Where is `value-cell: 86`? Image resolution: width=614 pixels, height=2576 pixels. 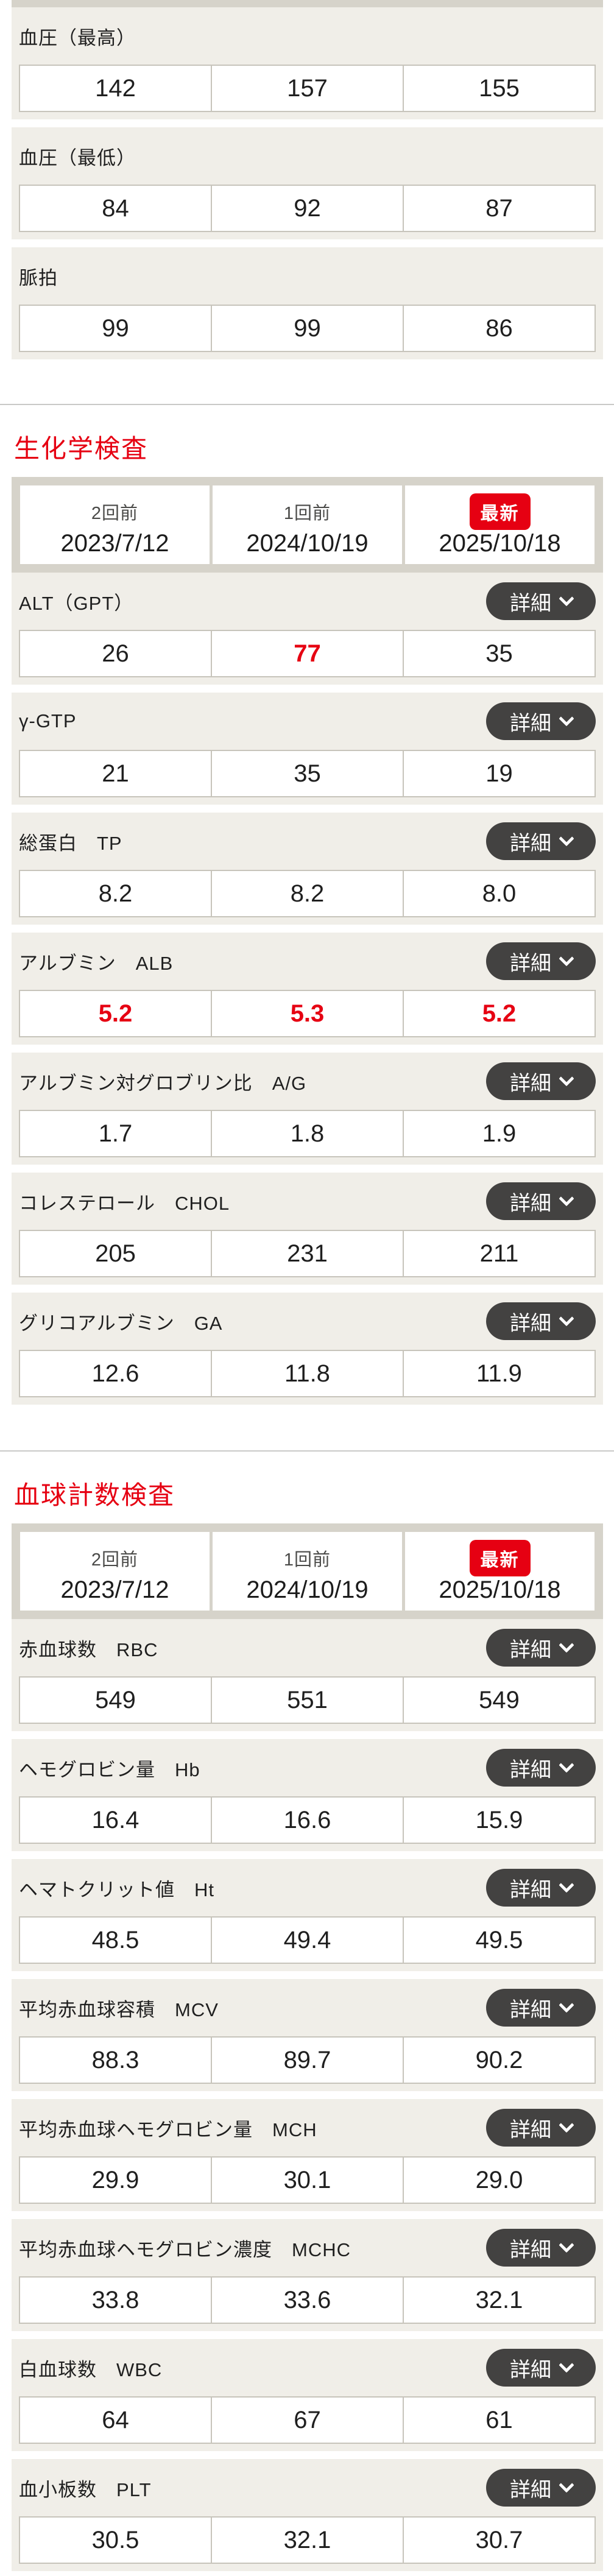 value-cell: 86 is located at coordinates (499, 328).